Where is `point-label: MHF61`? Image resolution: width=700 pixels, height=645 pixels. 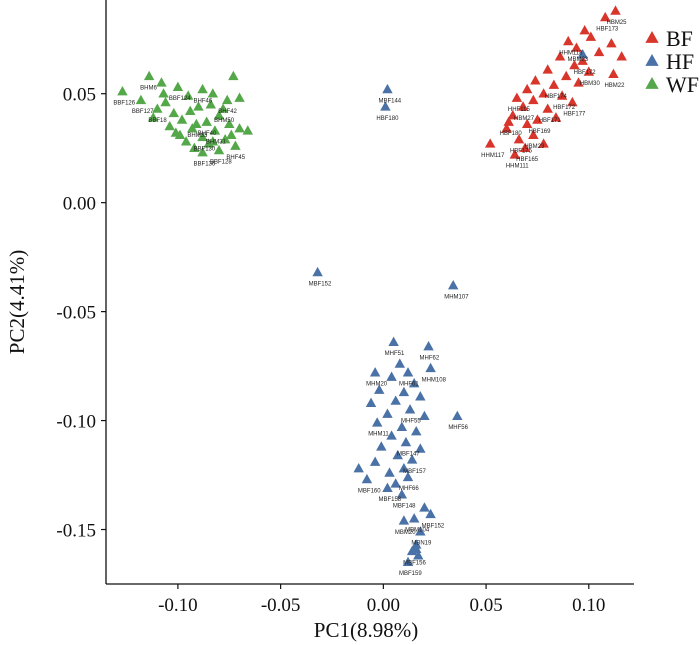 point-label: MHF61 is located at coordinates (409, 385).